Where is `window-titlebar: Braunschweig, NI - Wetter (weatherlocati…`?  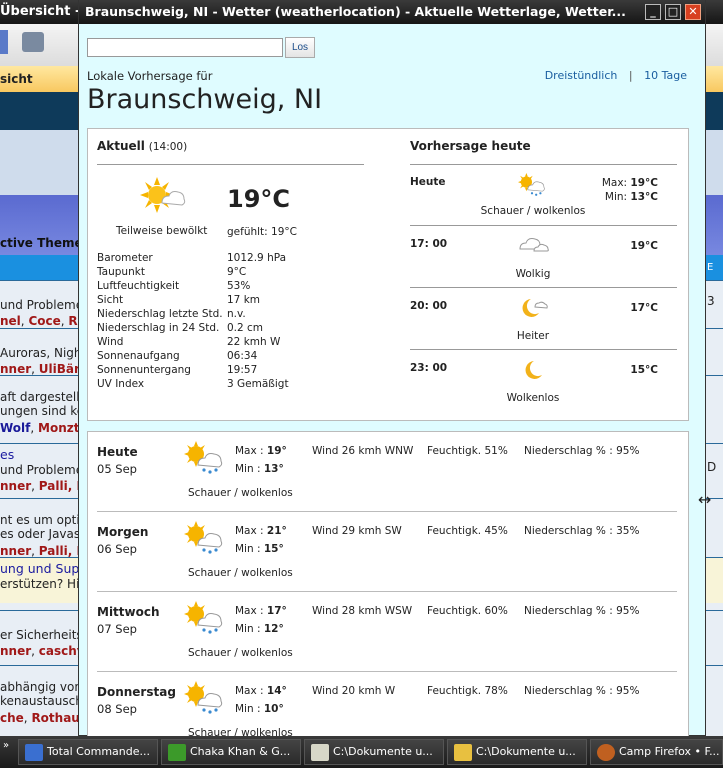
window-titlebar: Braunschweig, NI - Wetter (weatherlocati… is located at coordinates (392, 12).